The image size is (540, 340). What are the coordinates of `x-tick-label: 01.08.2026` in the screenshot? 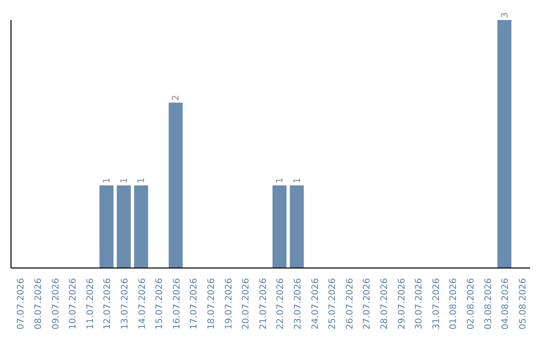 It's located at (454, 304).